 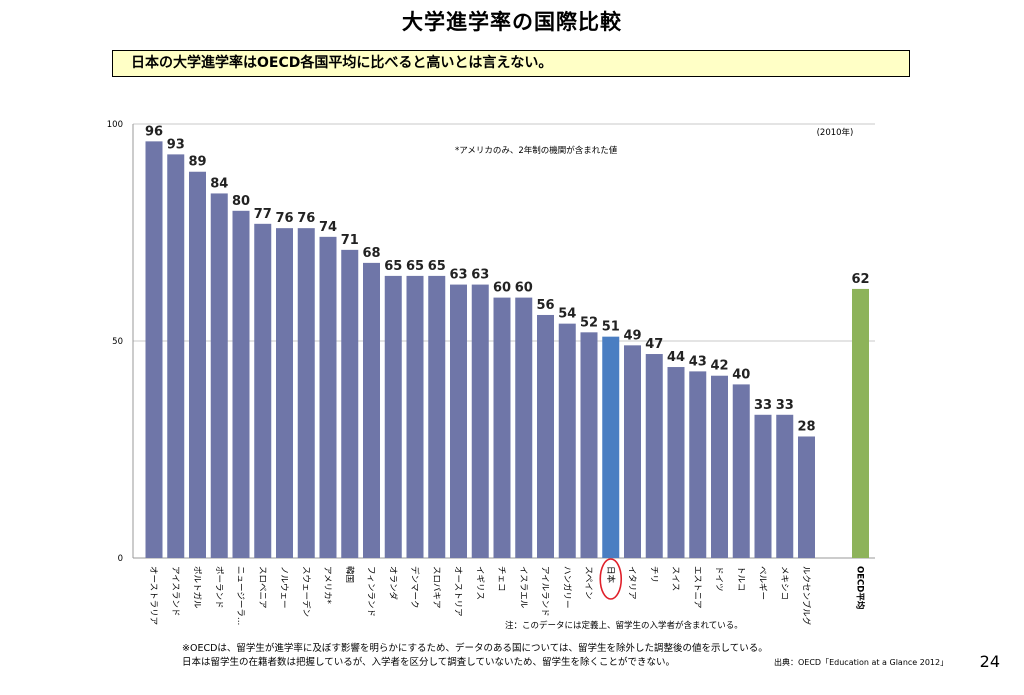 I want to click on x-tick-label: エストニア, so click(x=697, y=587).